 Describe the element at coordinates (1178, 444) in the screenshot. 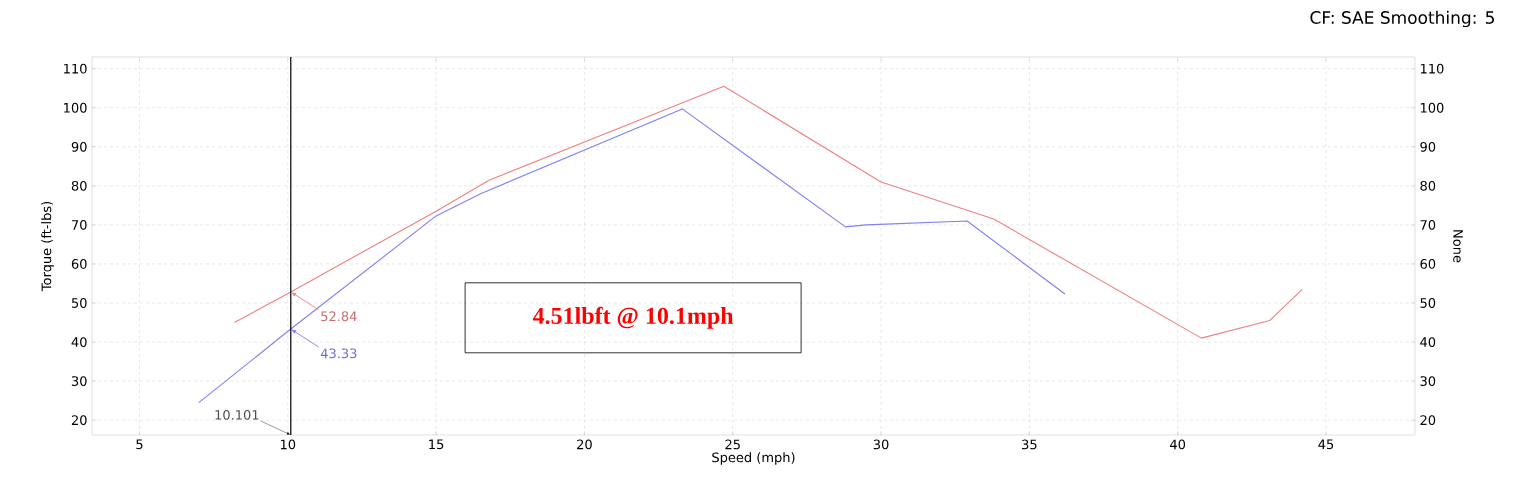

I see `x-tick-label: 40` at that location.